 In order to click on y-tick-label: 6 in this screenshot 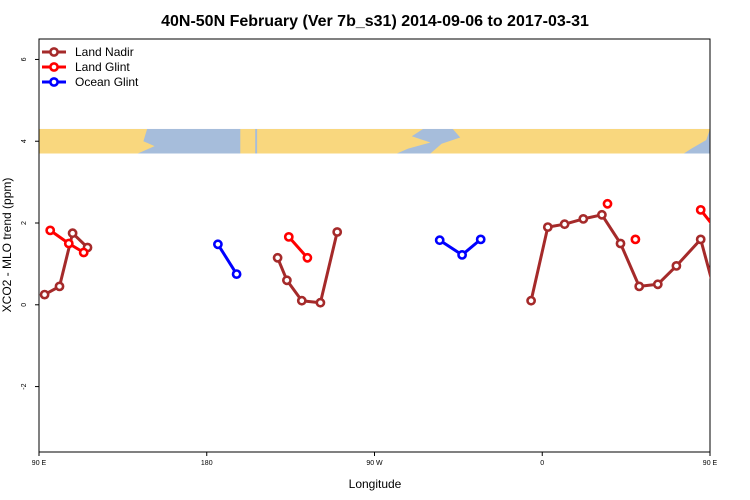, I will do `click(24, 59)`.